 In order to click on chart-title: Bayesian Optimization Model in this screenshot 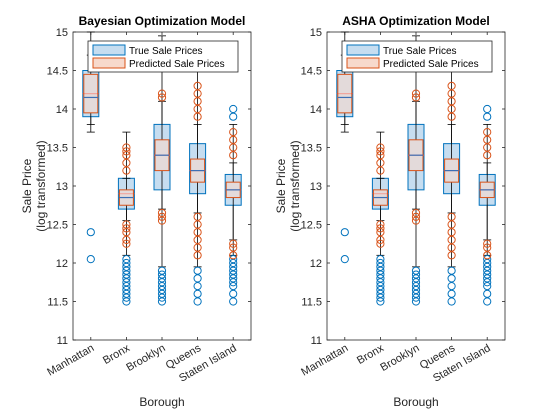, I will do `click(162, 21)`.